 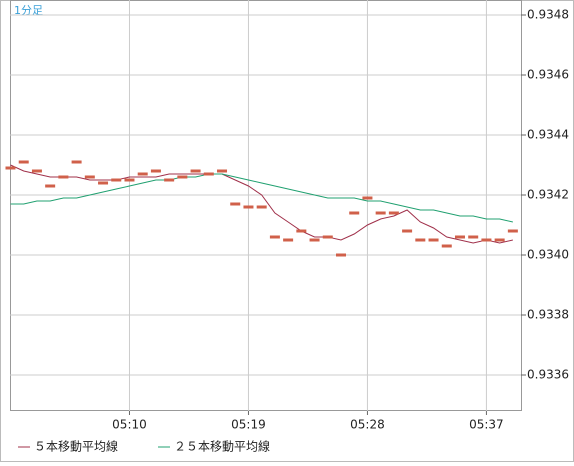 What do you see at coordinates (248, 425) in the screenshot?
I see `x-tick-label: 05:19` at bounding box center [248, 425].